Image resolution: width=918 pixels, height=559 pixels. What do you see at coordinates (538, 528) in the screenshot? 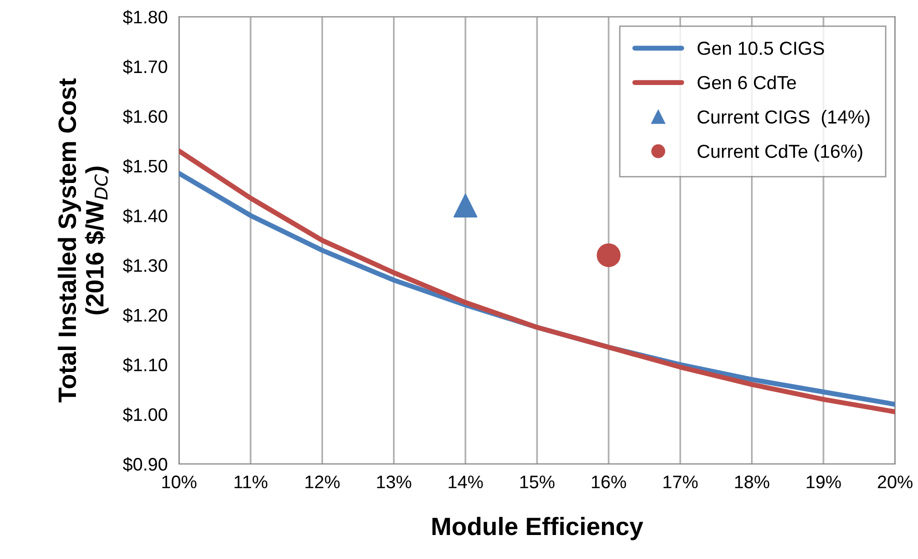
I see `x-axis-title: Module Efficiency` at bounding box center [538, 528].